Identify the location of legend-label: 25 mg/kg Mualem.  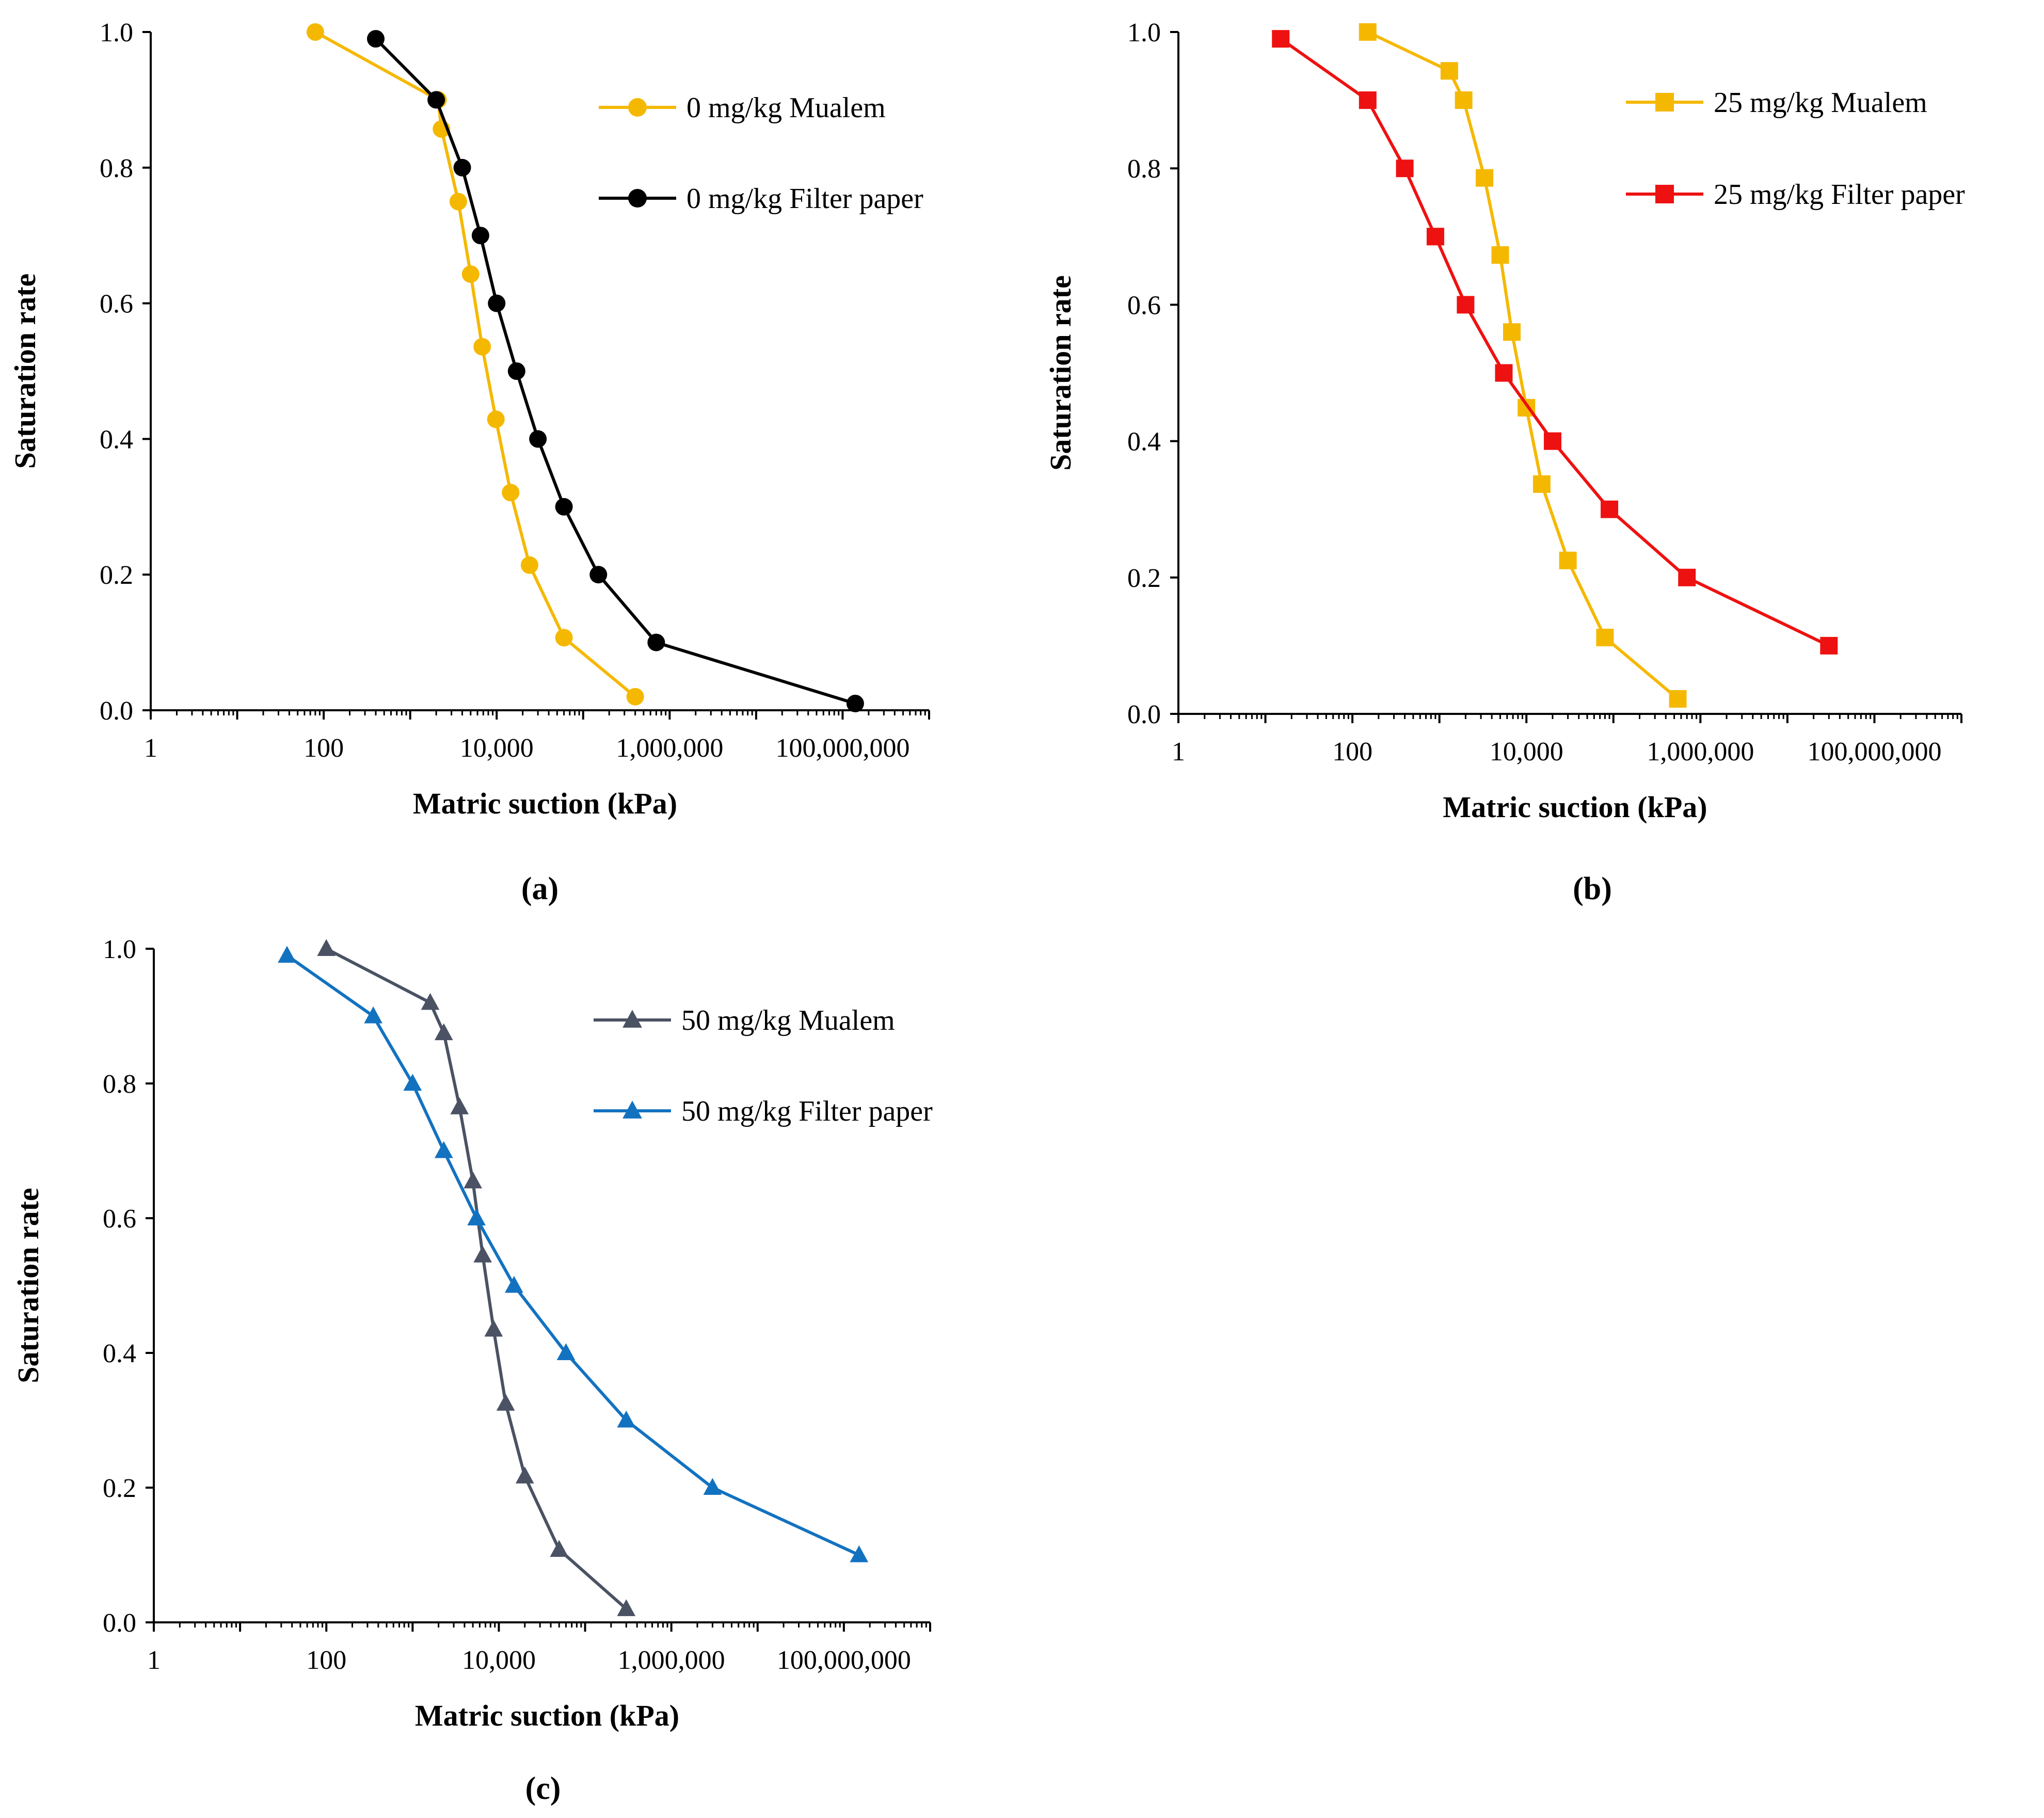
(1820, 103).